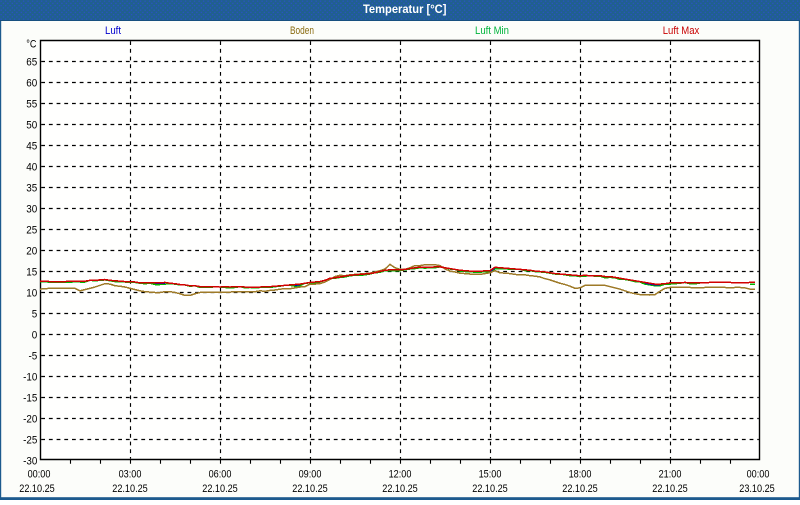 The height and width of the screenshot is (505, 800). I want to click on svg-text: 60, so click(31, 84).